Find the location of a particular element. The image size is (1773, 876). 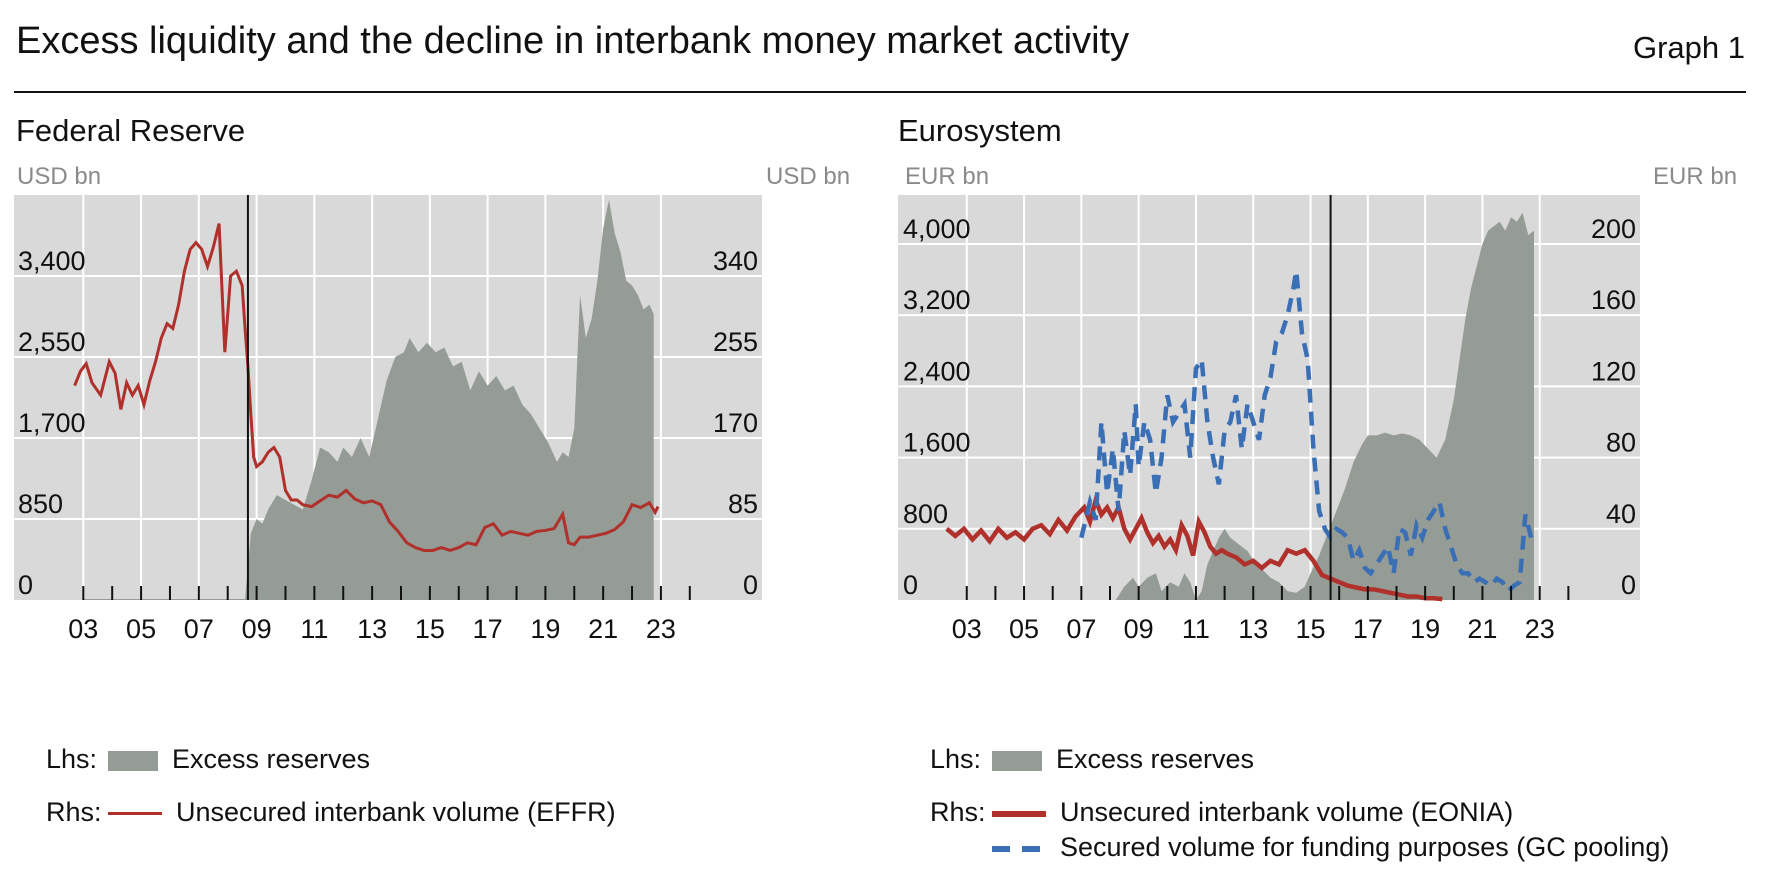

rhs-tick-label: 85 is located at coordinates (743, 504).